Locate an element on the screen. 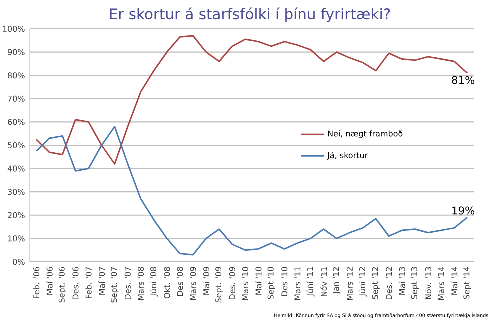  x-tick-label: Júní '11 is located at coordinates (310, 282).